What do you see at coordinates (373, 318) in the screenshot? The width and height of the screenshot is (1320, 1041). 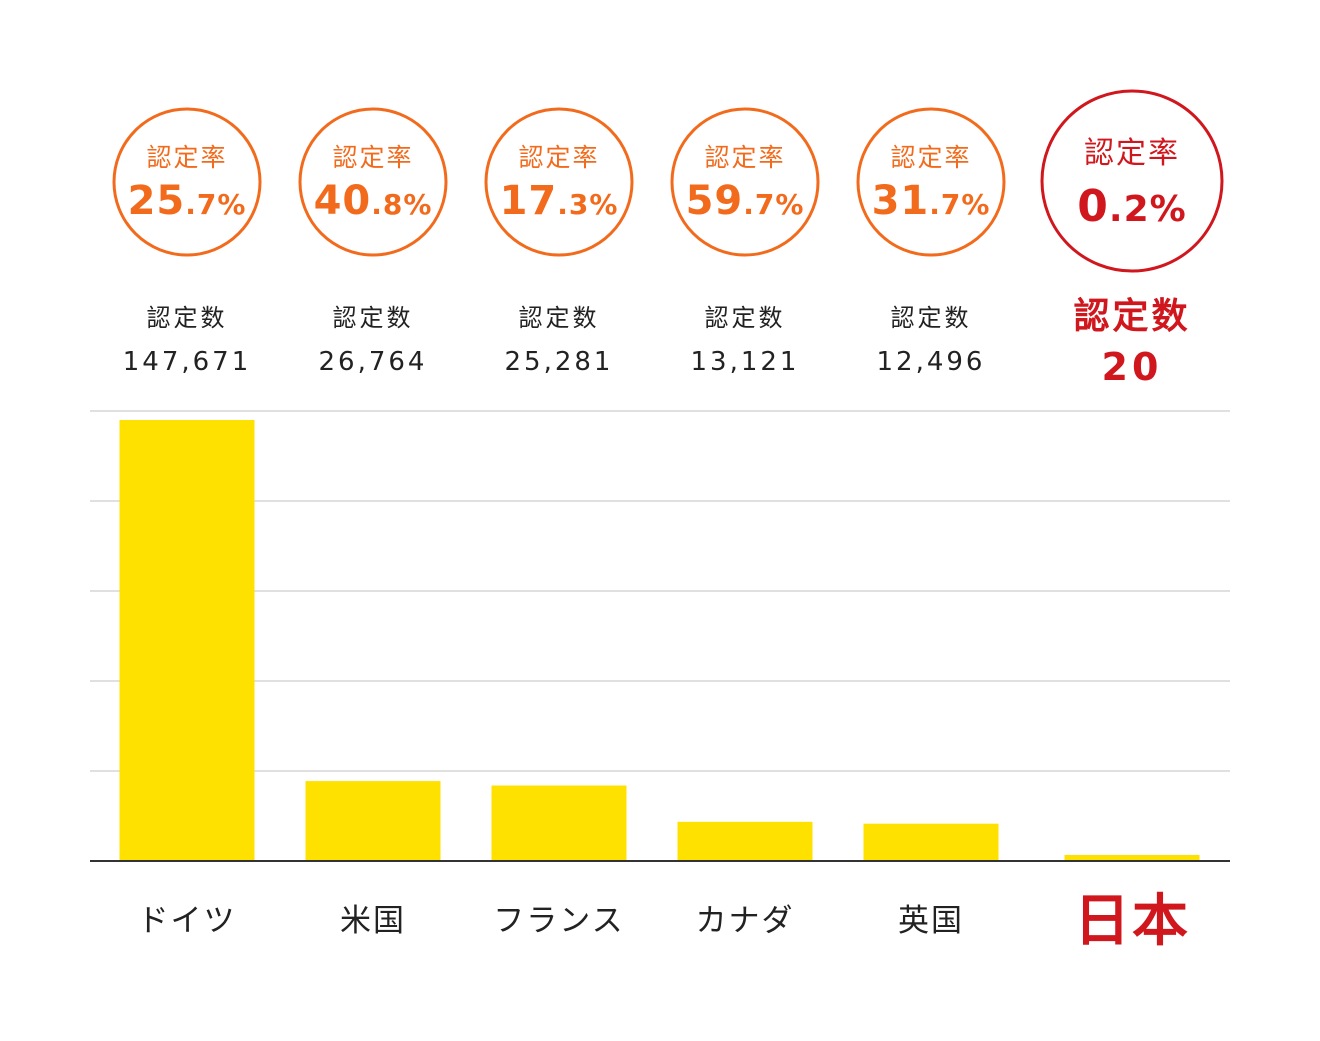 I see `count-label-2: 認定数` at bounding box center [373, 318].